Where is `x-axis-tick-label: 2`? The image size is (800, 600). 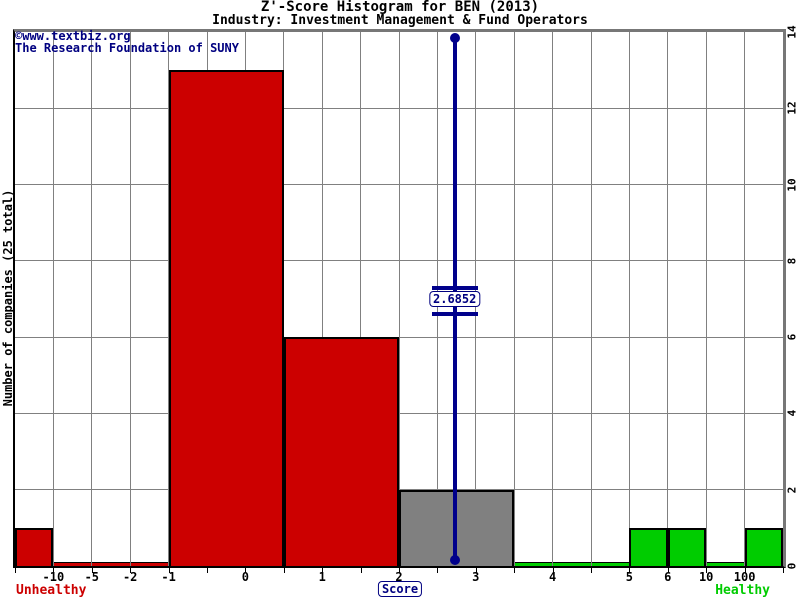 x-axis-tick-label: 2 is located at coordinates (399, 577).